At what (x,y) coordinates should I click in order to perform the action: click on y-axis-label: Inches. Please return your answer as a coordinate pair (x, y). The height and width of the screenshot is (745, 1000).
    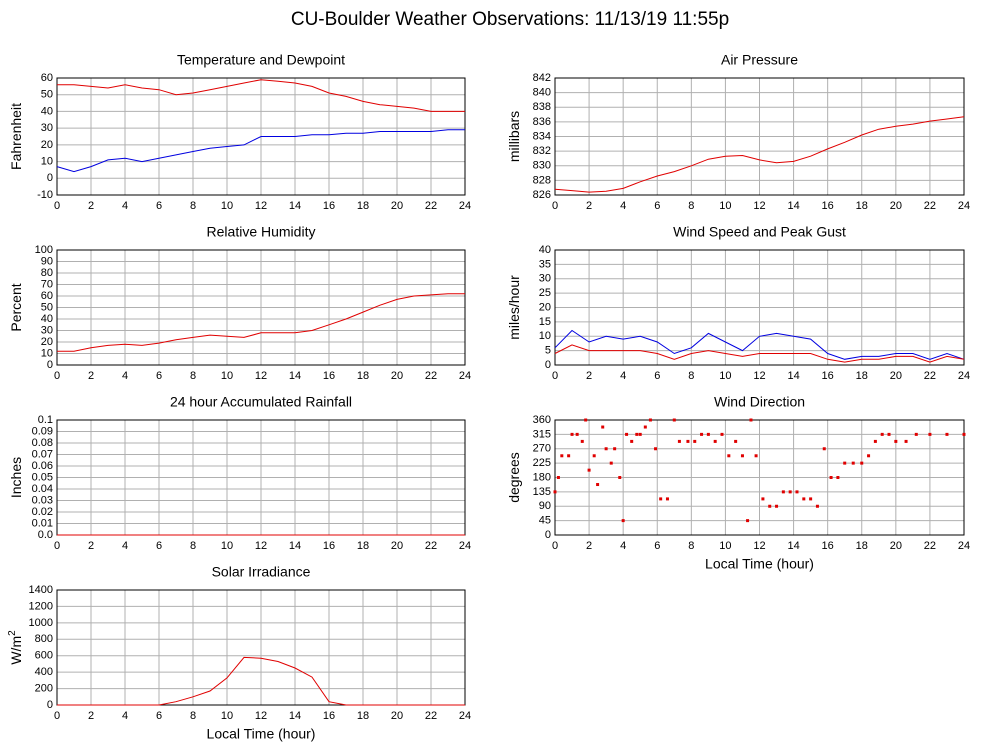
    Looking at the image, I should click on (16, 477).